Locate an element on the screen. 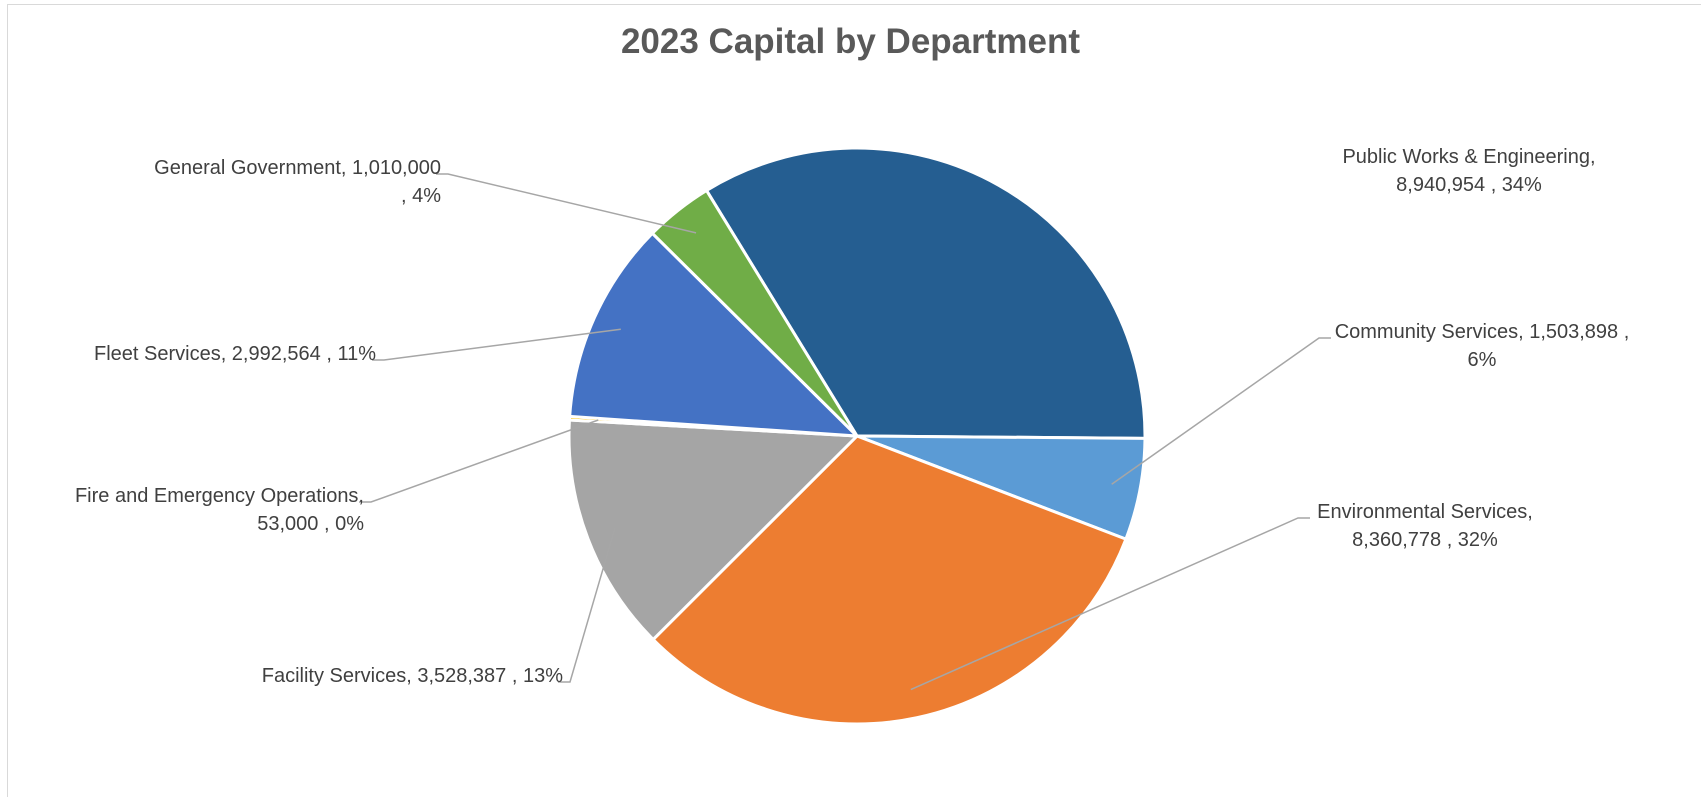 The image size is (1701, 797). slice-label-line: General Government, 1,010,000 is located at coordinates (297, 168).